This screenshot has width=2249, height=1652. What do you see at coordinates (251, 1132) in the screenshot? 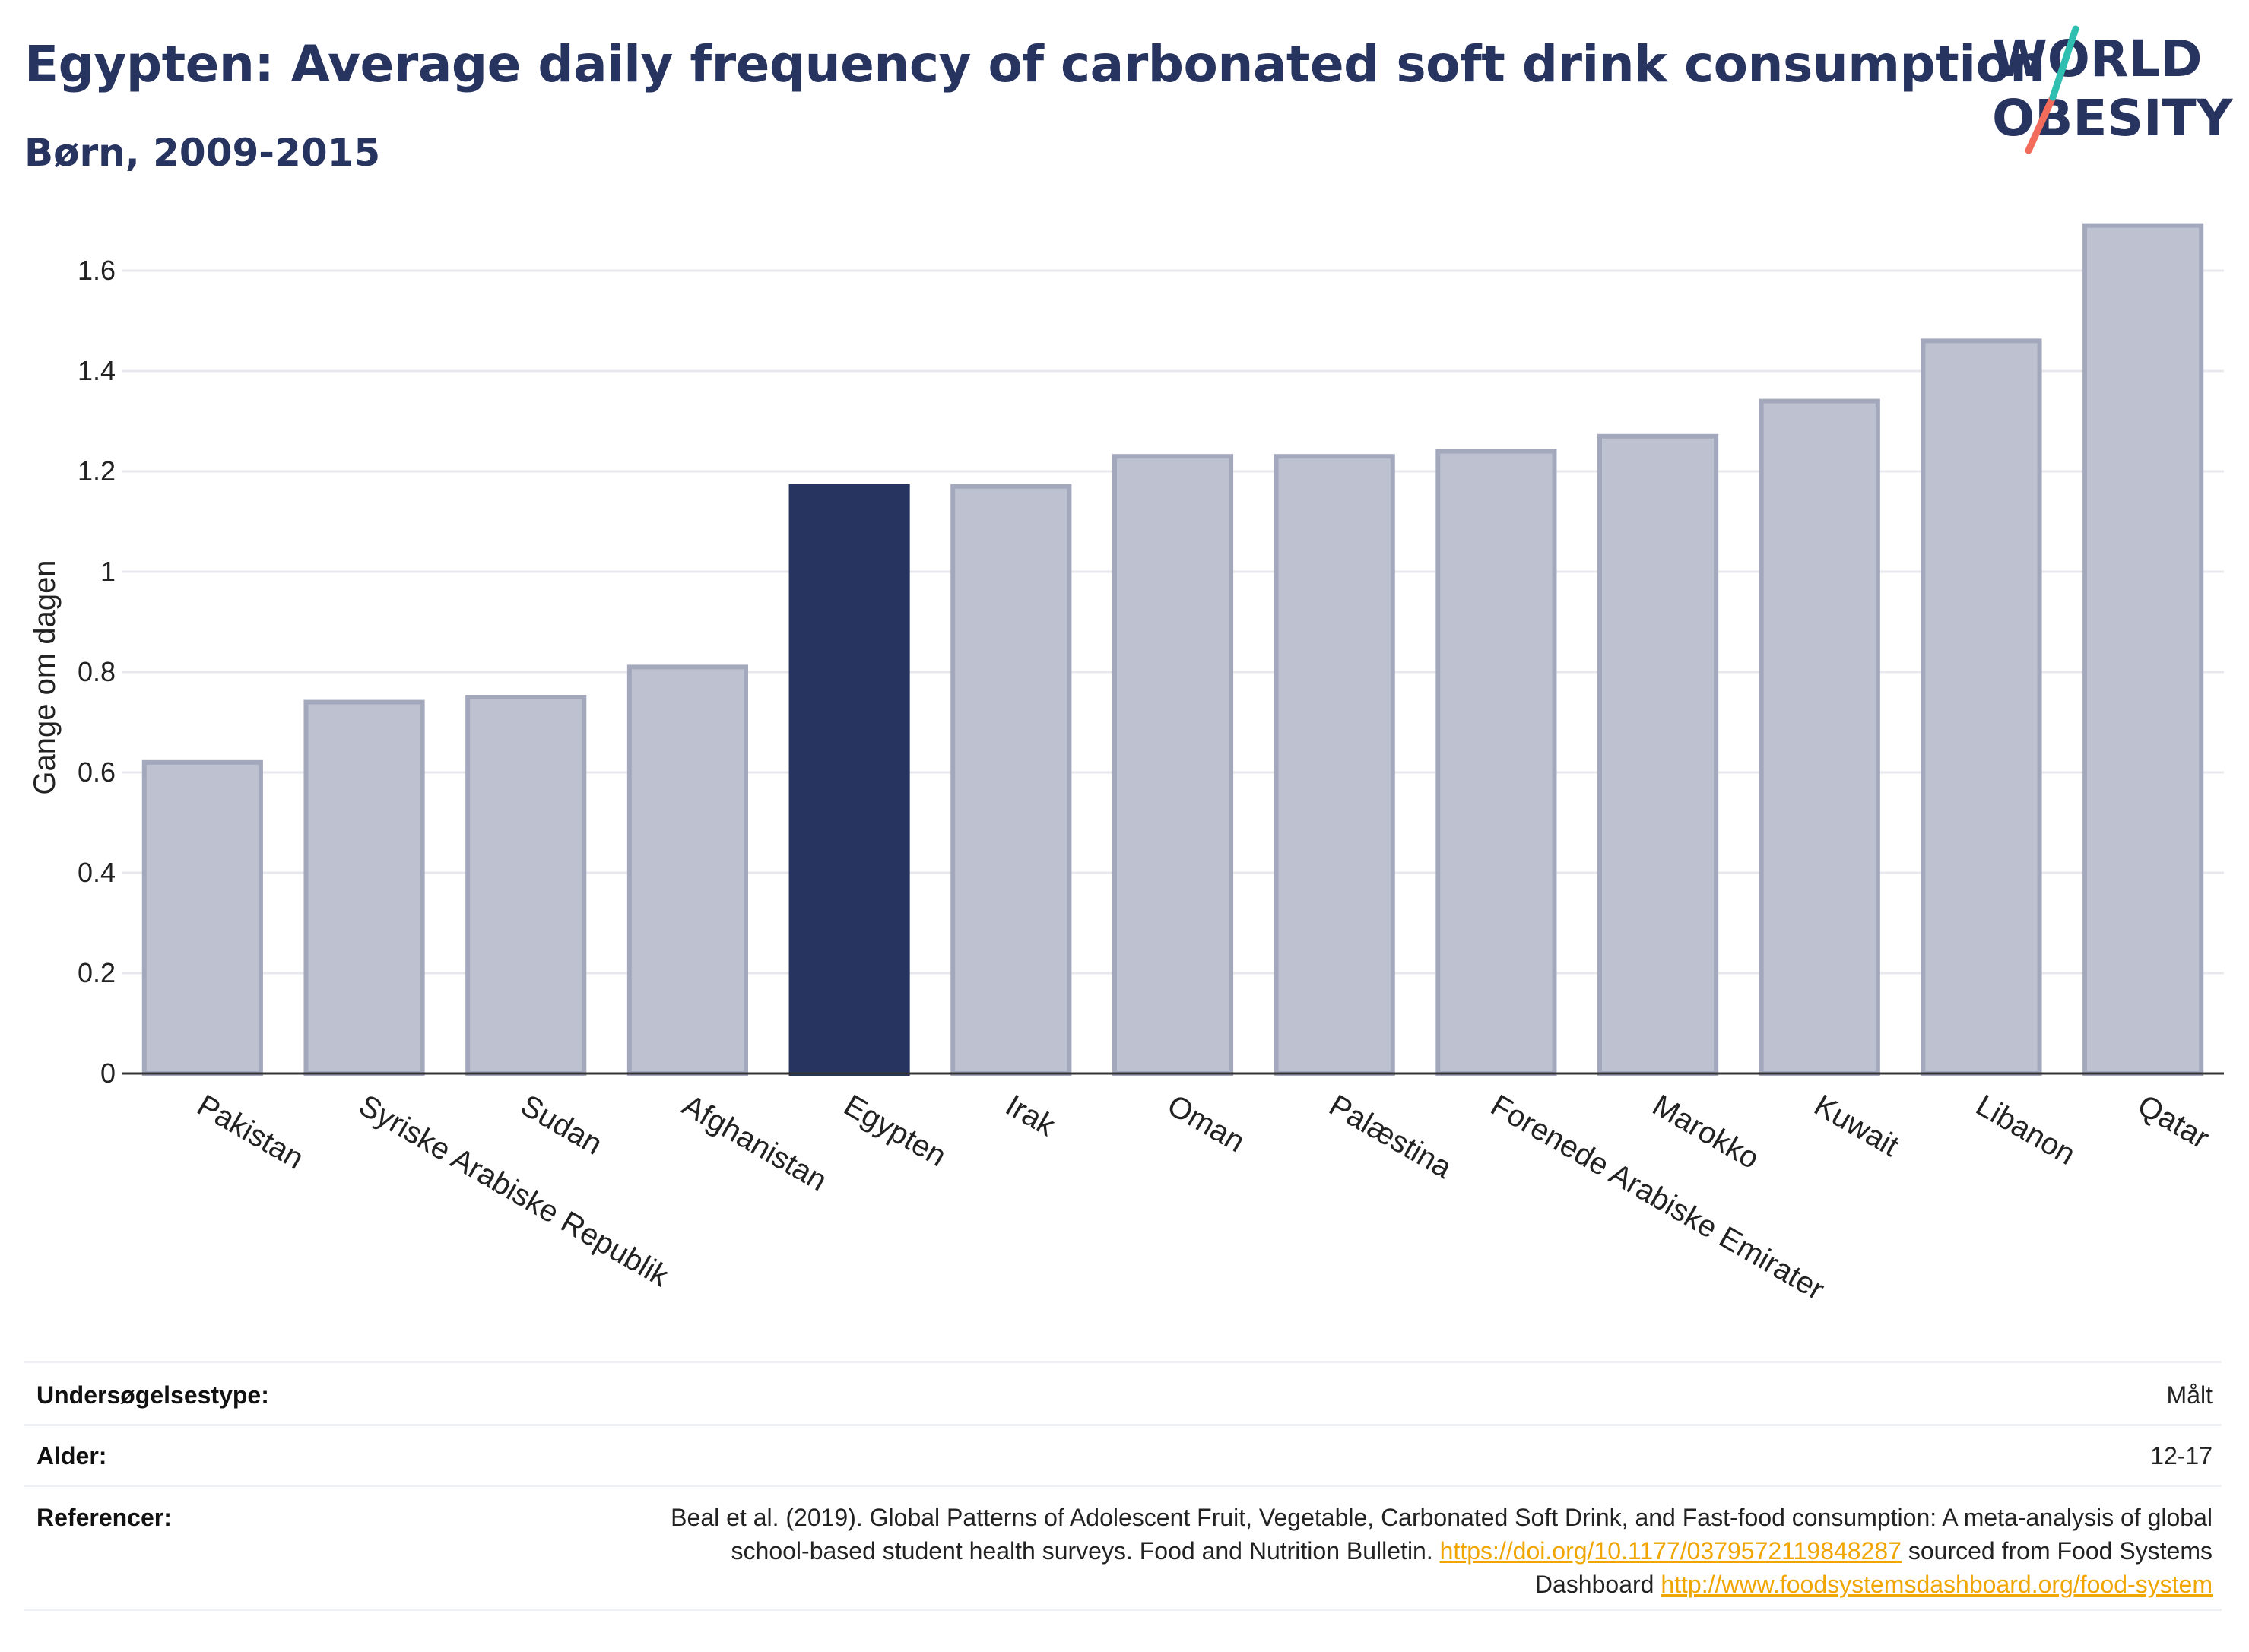
I see `x-tick-label: Pakistan` at bounding box center [251, 1132].